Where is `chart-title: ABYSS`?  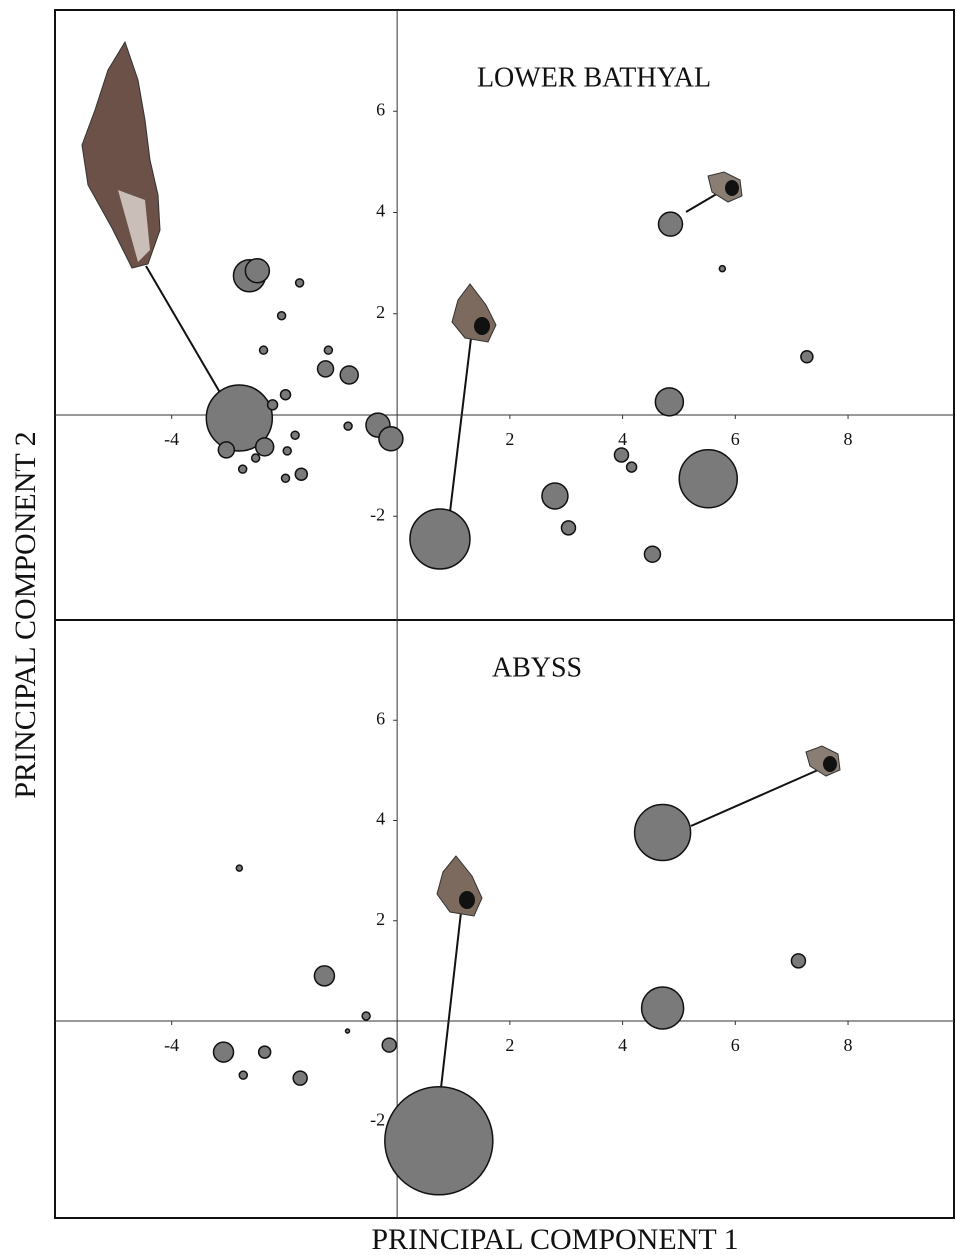 chart-title: ABYSS is located at coordinates (537, 667).